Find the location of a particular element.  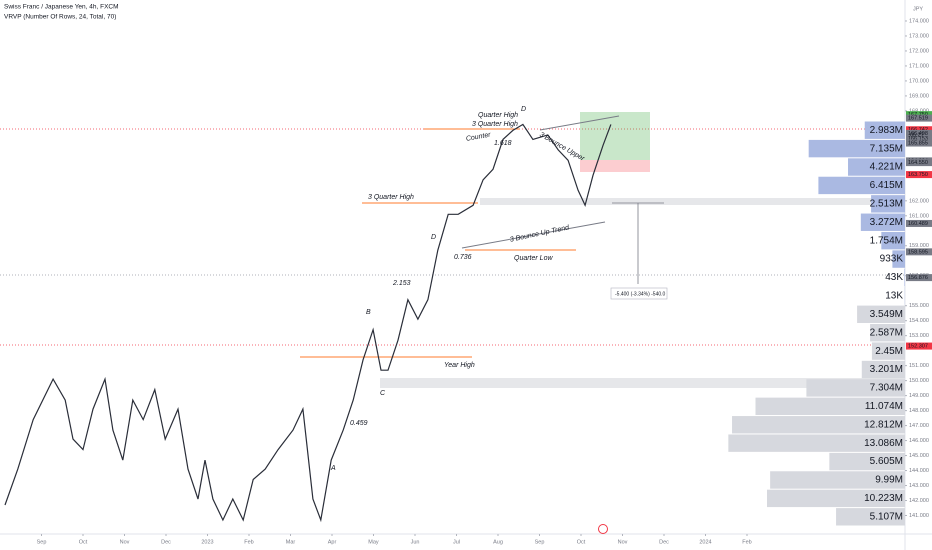

price-tag-label: 165.855 is located at coordinates (918, 143).